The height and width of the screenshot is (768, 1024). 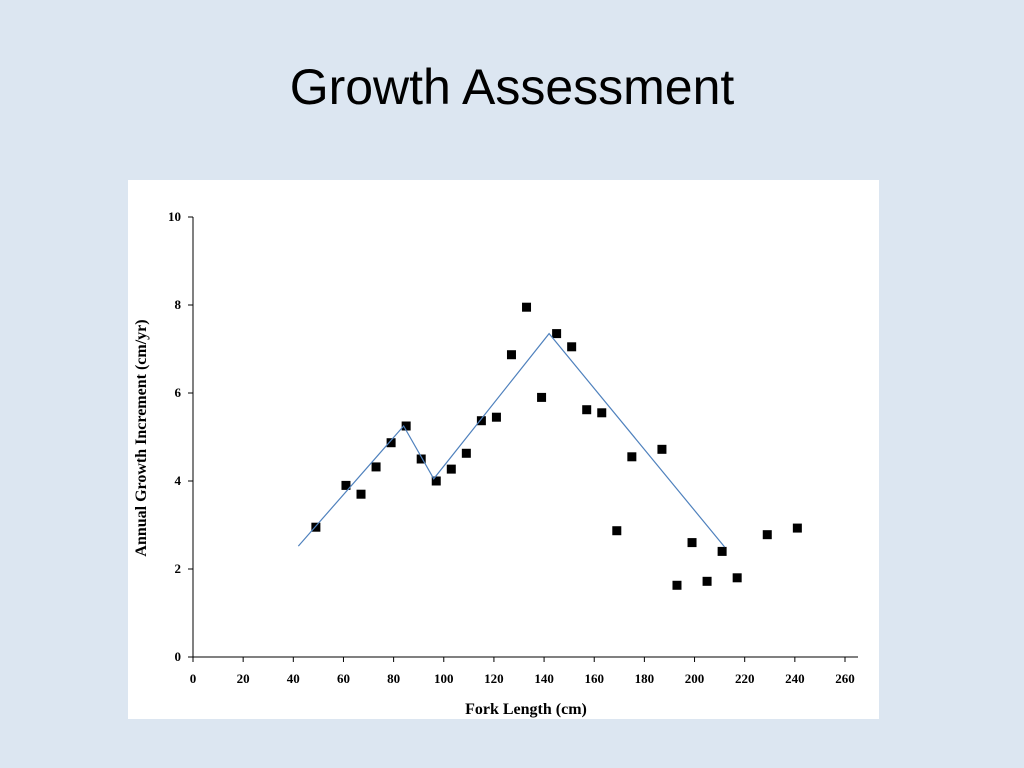 What do you see at coordinates (695, 678) in the screenshot?
I see `x-tick-label: 200` at bounding box center [695, 678].